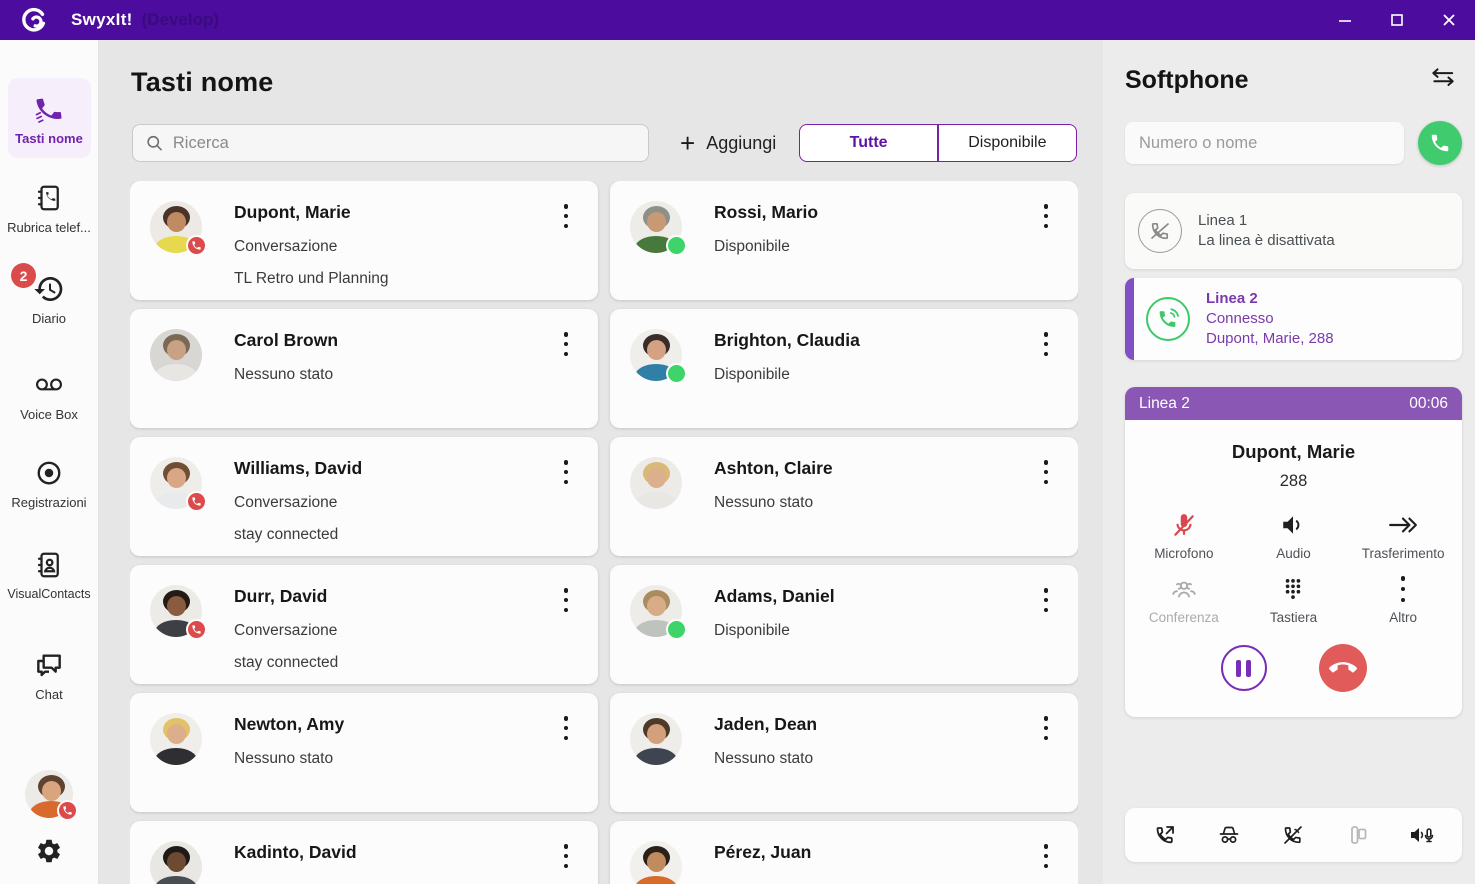 This screenshot has height=884, width=1475. What do you see at coordinates (844, 624) in the screenshot?
I see `contact-card: Adams, Daniel Disponibile` at bounding box center [844, 624].